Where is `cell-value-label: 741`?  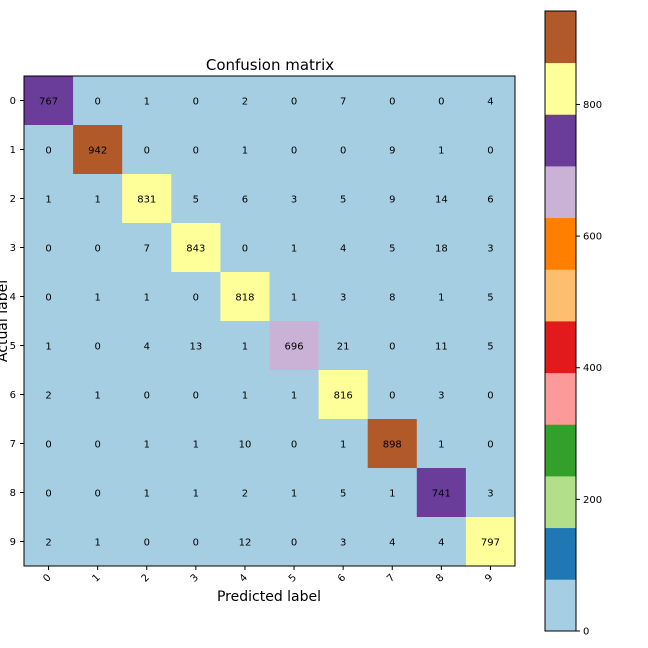
cell-value-label: 741 is located at coordinates (441, 494).